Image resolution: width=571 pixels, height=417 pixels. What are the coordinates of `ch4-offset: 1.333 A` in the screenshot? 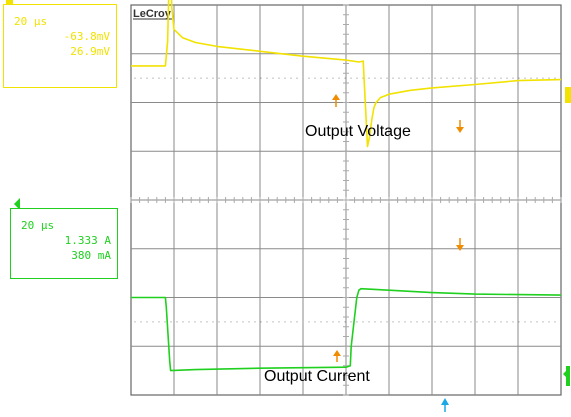 It's located at (87, 240).